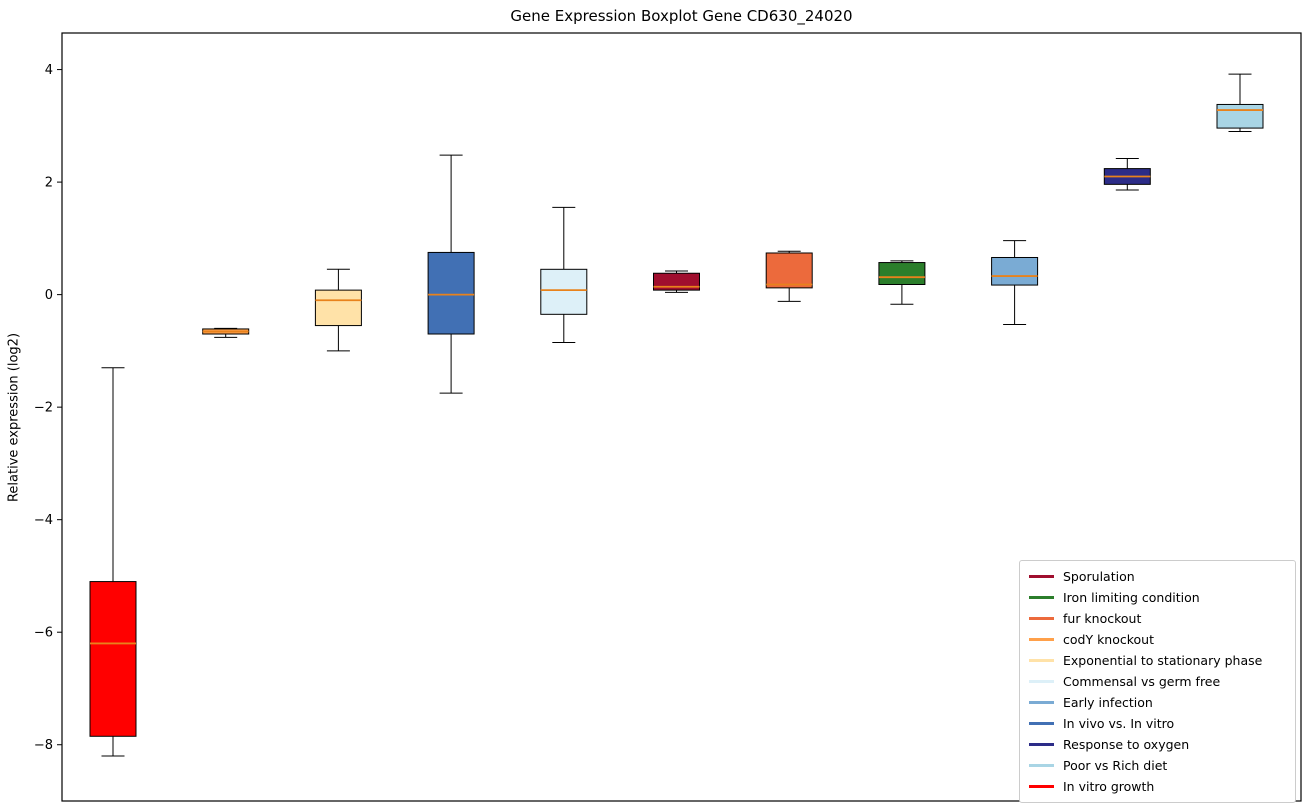 The image size is (1309, 812). Describe the element at coordinates (1126, 744) in the screenshot. I see `legend-label: Response to oxygen` at that location.